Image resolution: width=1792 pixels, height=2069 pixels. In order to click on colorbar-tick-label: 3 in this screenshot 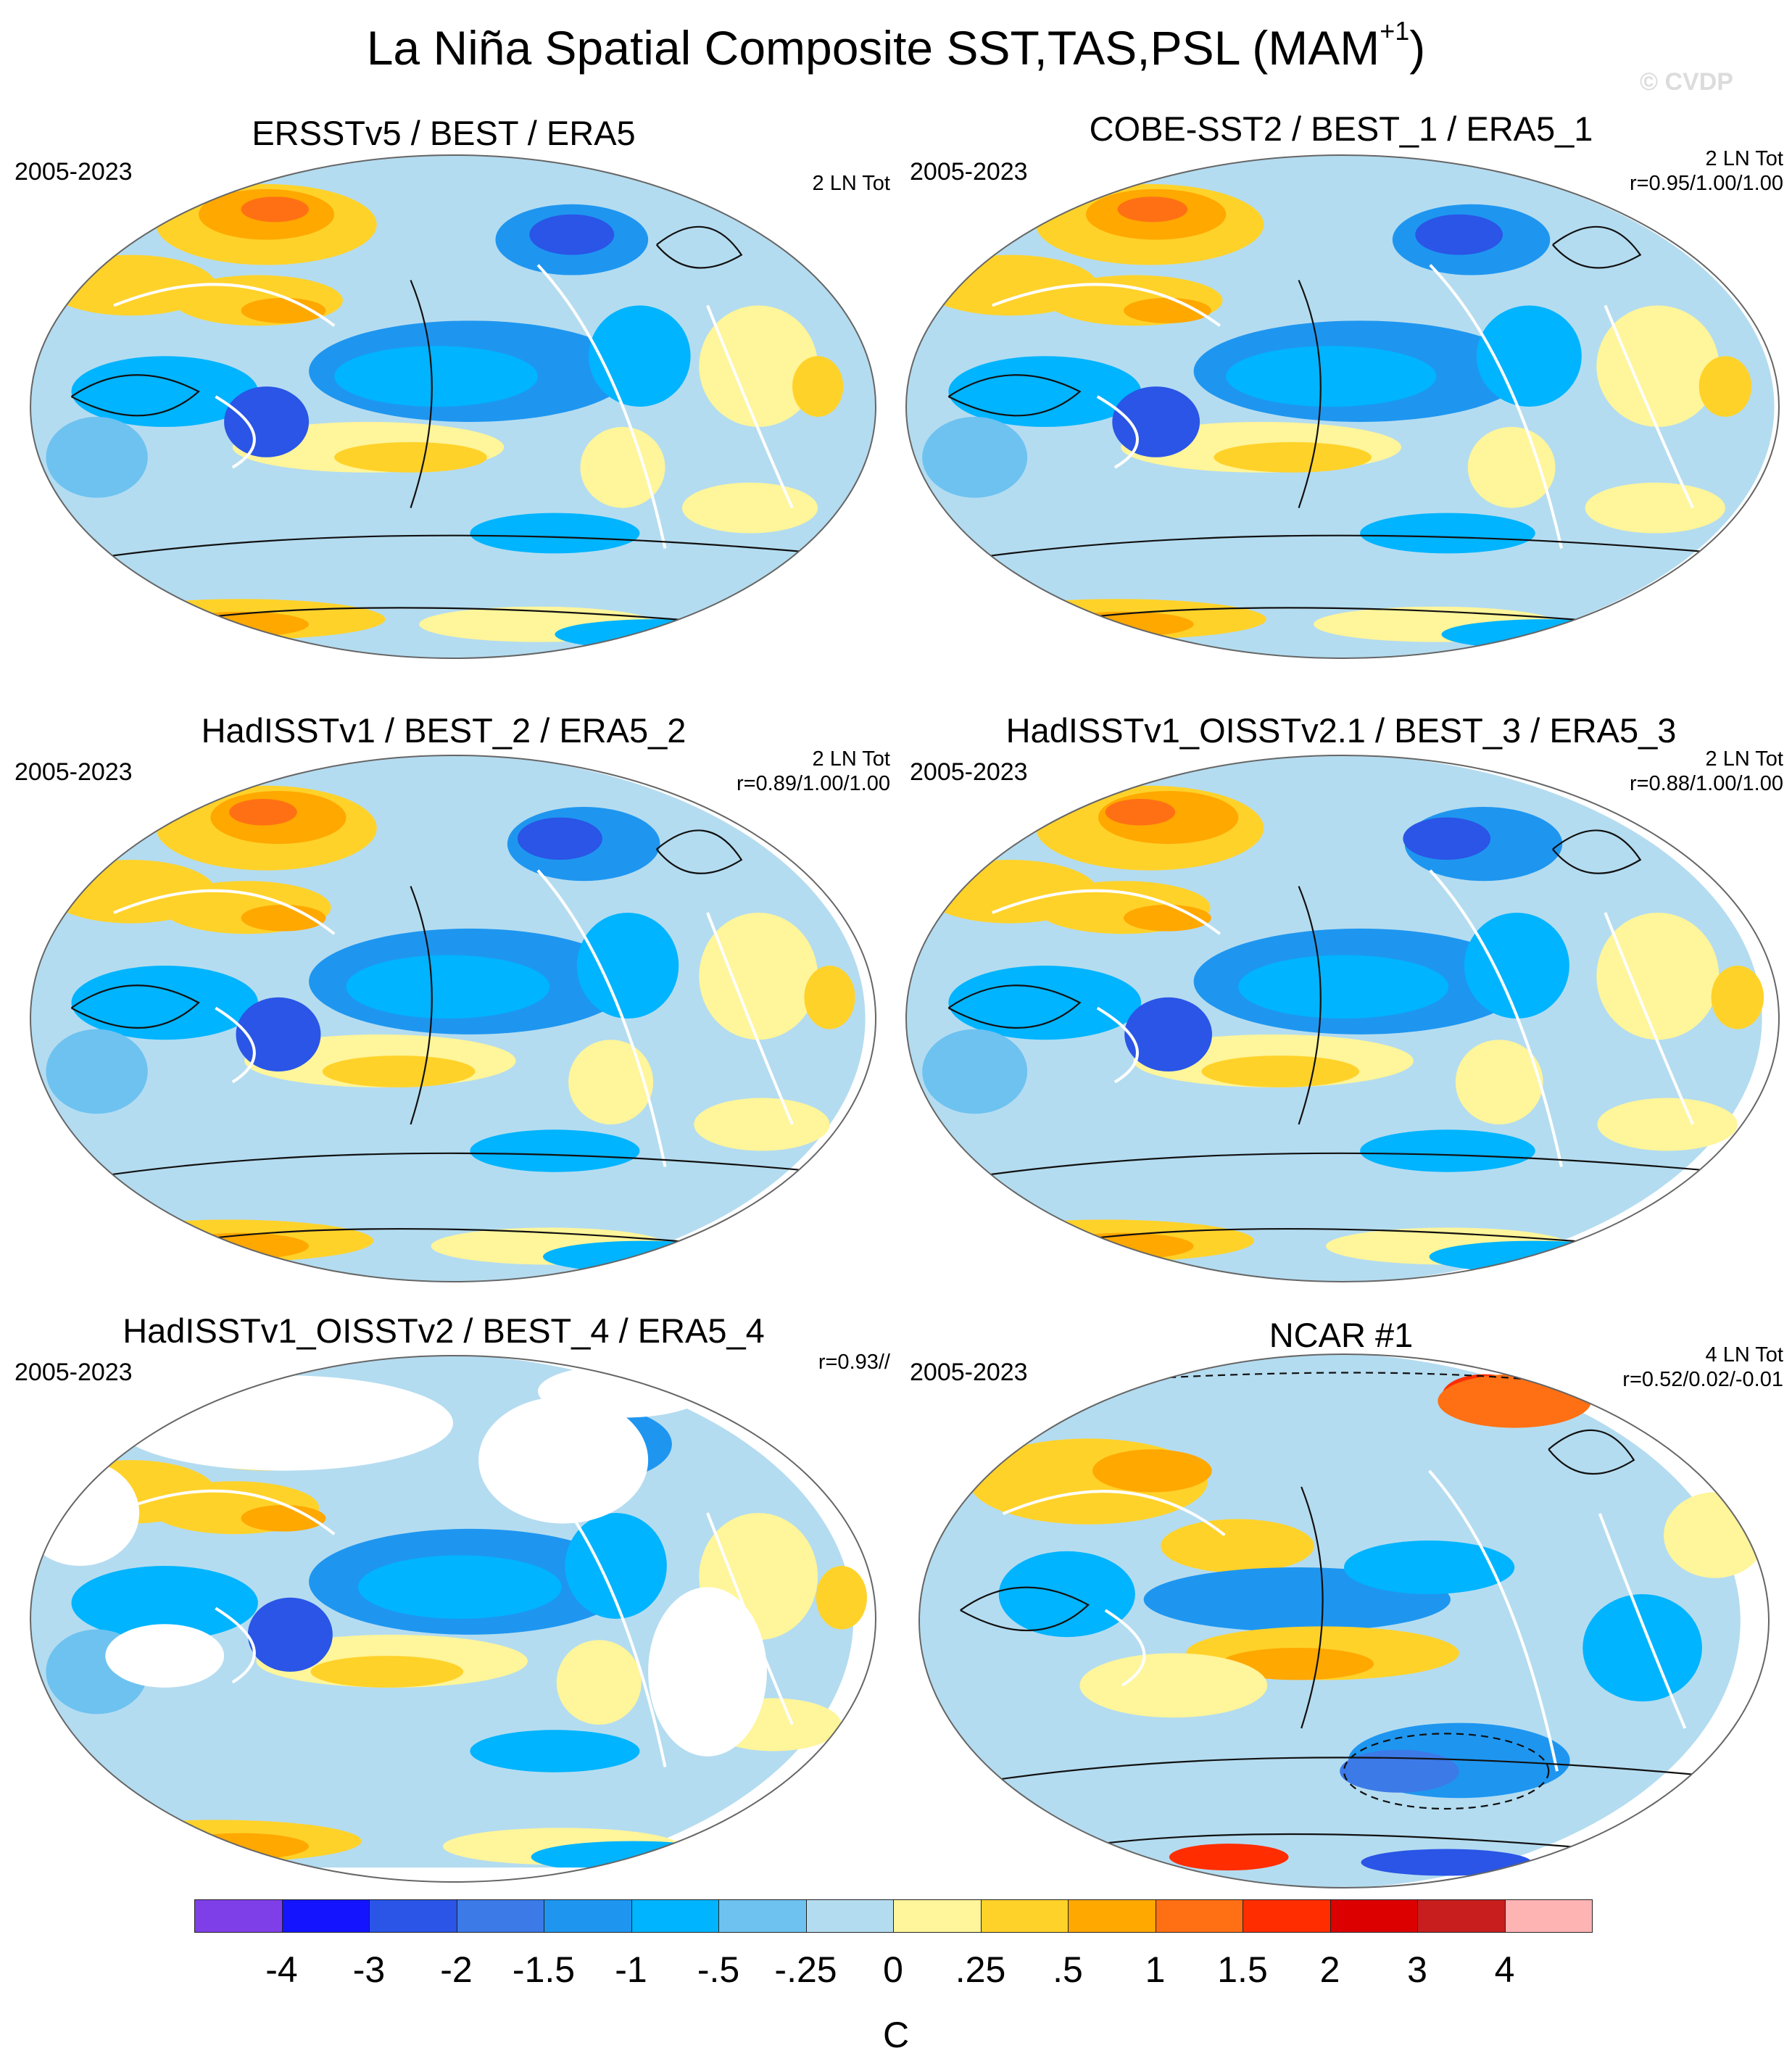, I will do `click(1417, 1969)`.